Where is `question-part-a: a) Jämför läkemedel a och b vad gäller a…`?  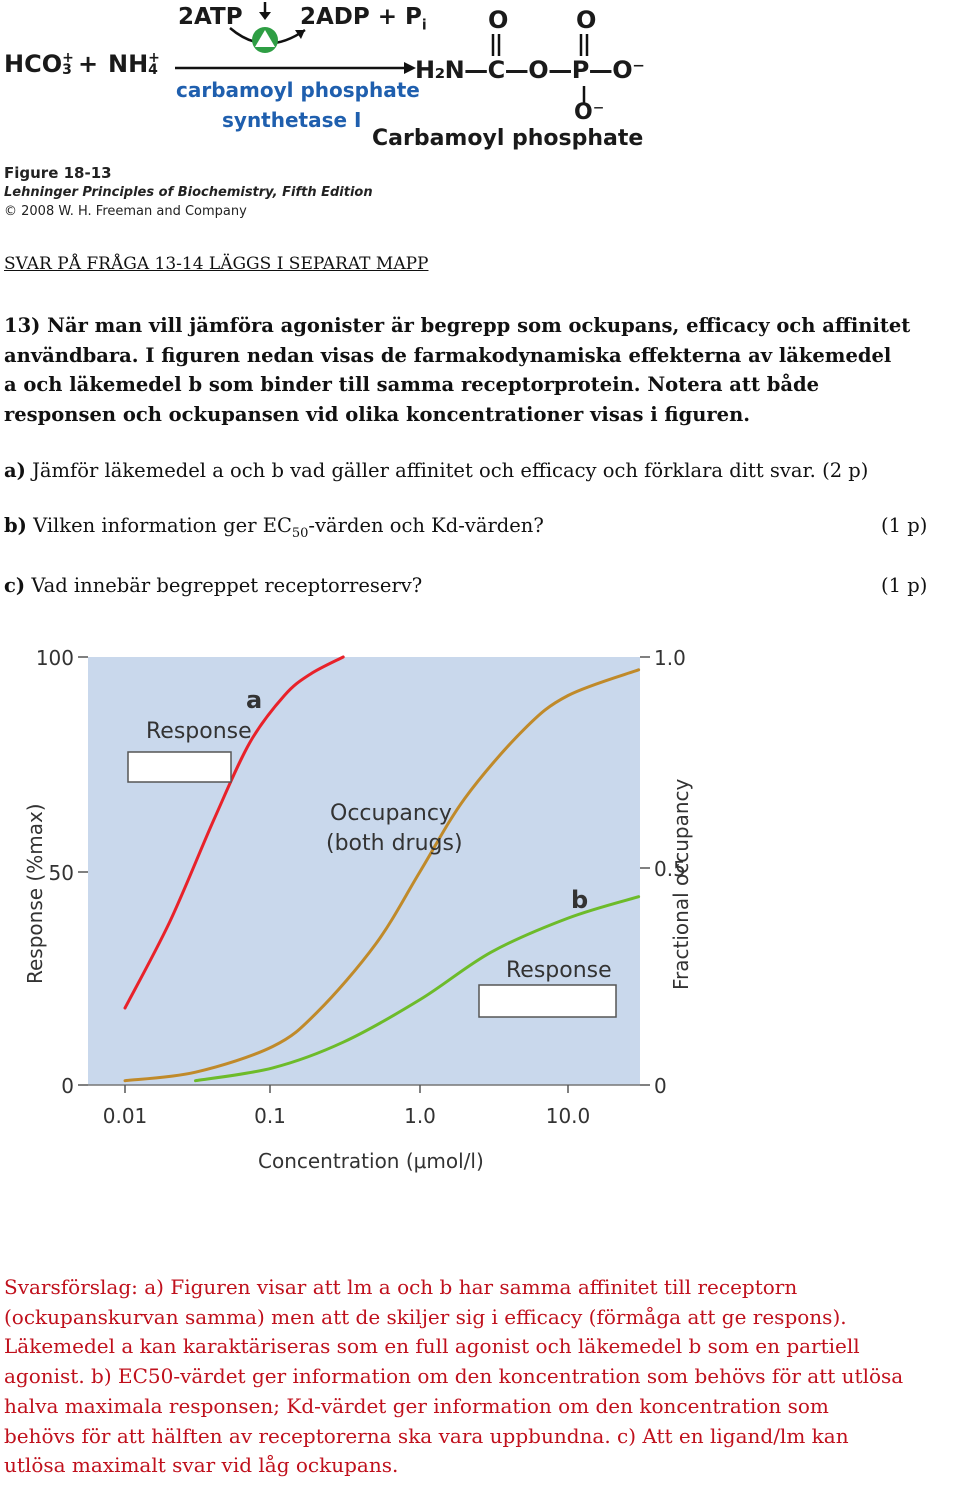 question-part-a: a) Jämför läkemedel a och b vad gäller a… is located at coordinates (436, 470).